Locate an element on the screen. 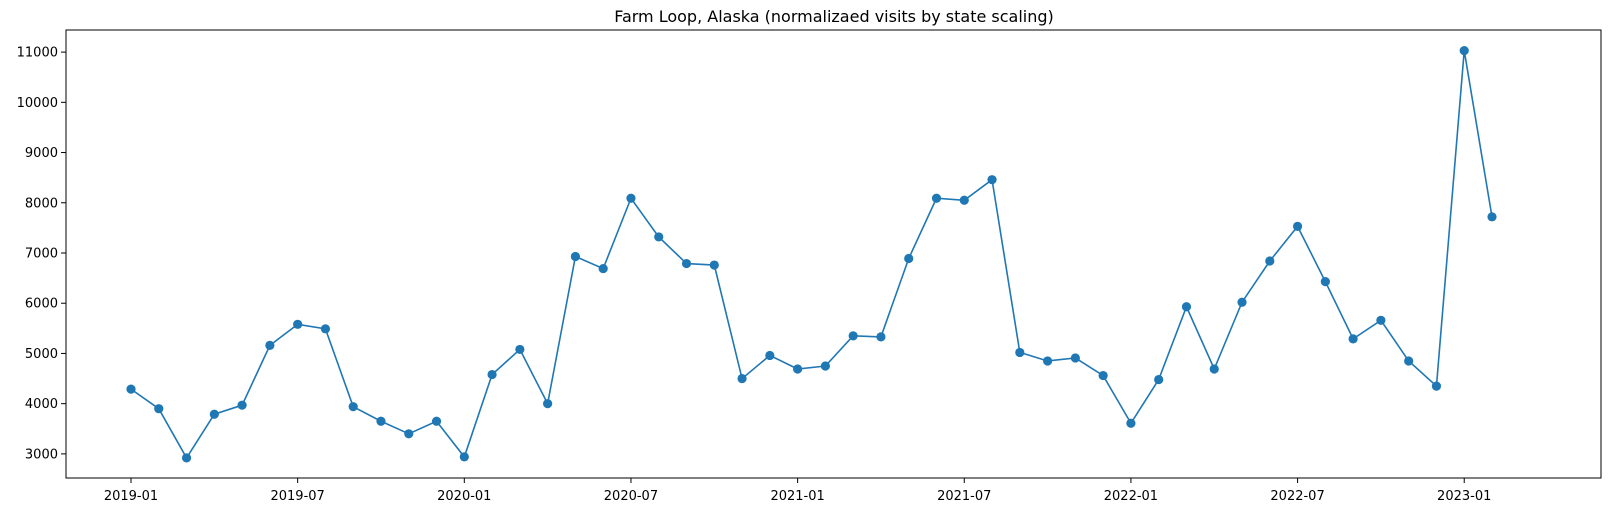 This screenshot has height=526, width=1624. y-tick-label: 9000 is located at coordinates (41, 153).